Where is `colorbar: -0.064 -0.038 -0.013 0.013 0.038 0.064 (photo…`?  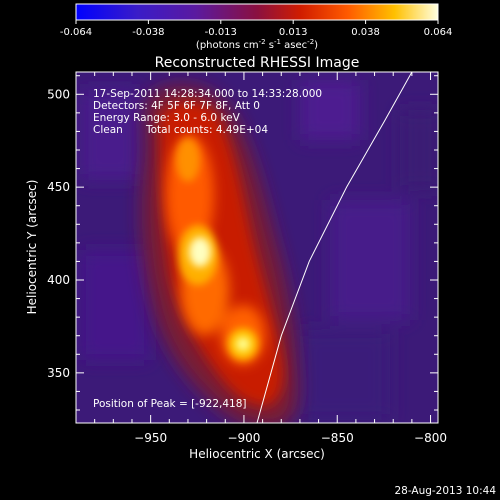 colorbar: -0.064 -0.038 -0.013 0.013 0.038 0.064 (photo… is located at coordinates (256, 27).